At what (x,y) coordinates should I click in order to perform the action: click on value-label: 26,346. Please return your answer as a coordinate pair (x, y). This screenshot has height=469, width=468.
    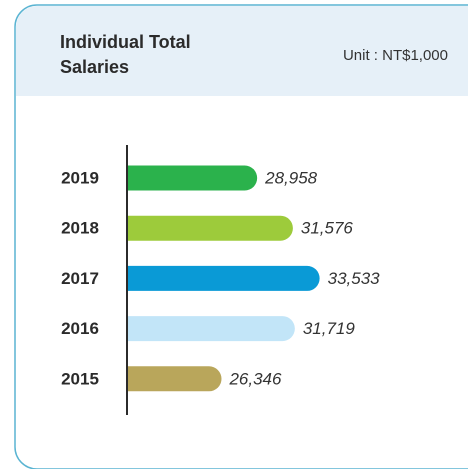
    Looking at the image, I should click on (255, 378).